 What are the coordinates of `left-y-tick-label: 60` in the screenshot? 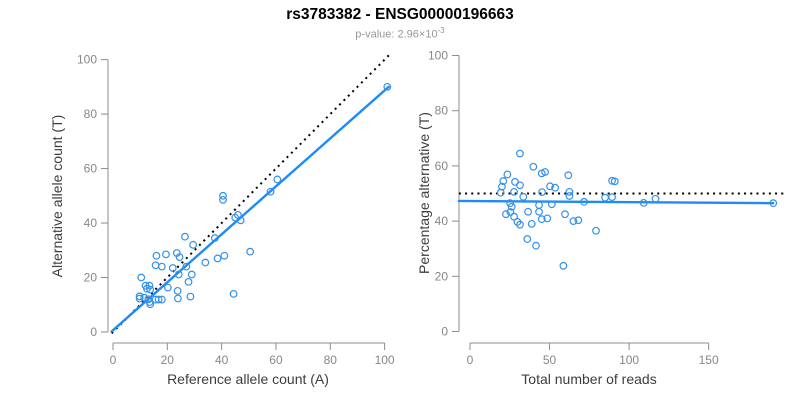 It's located at (91, 169).